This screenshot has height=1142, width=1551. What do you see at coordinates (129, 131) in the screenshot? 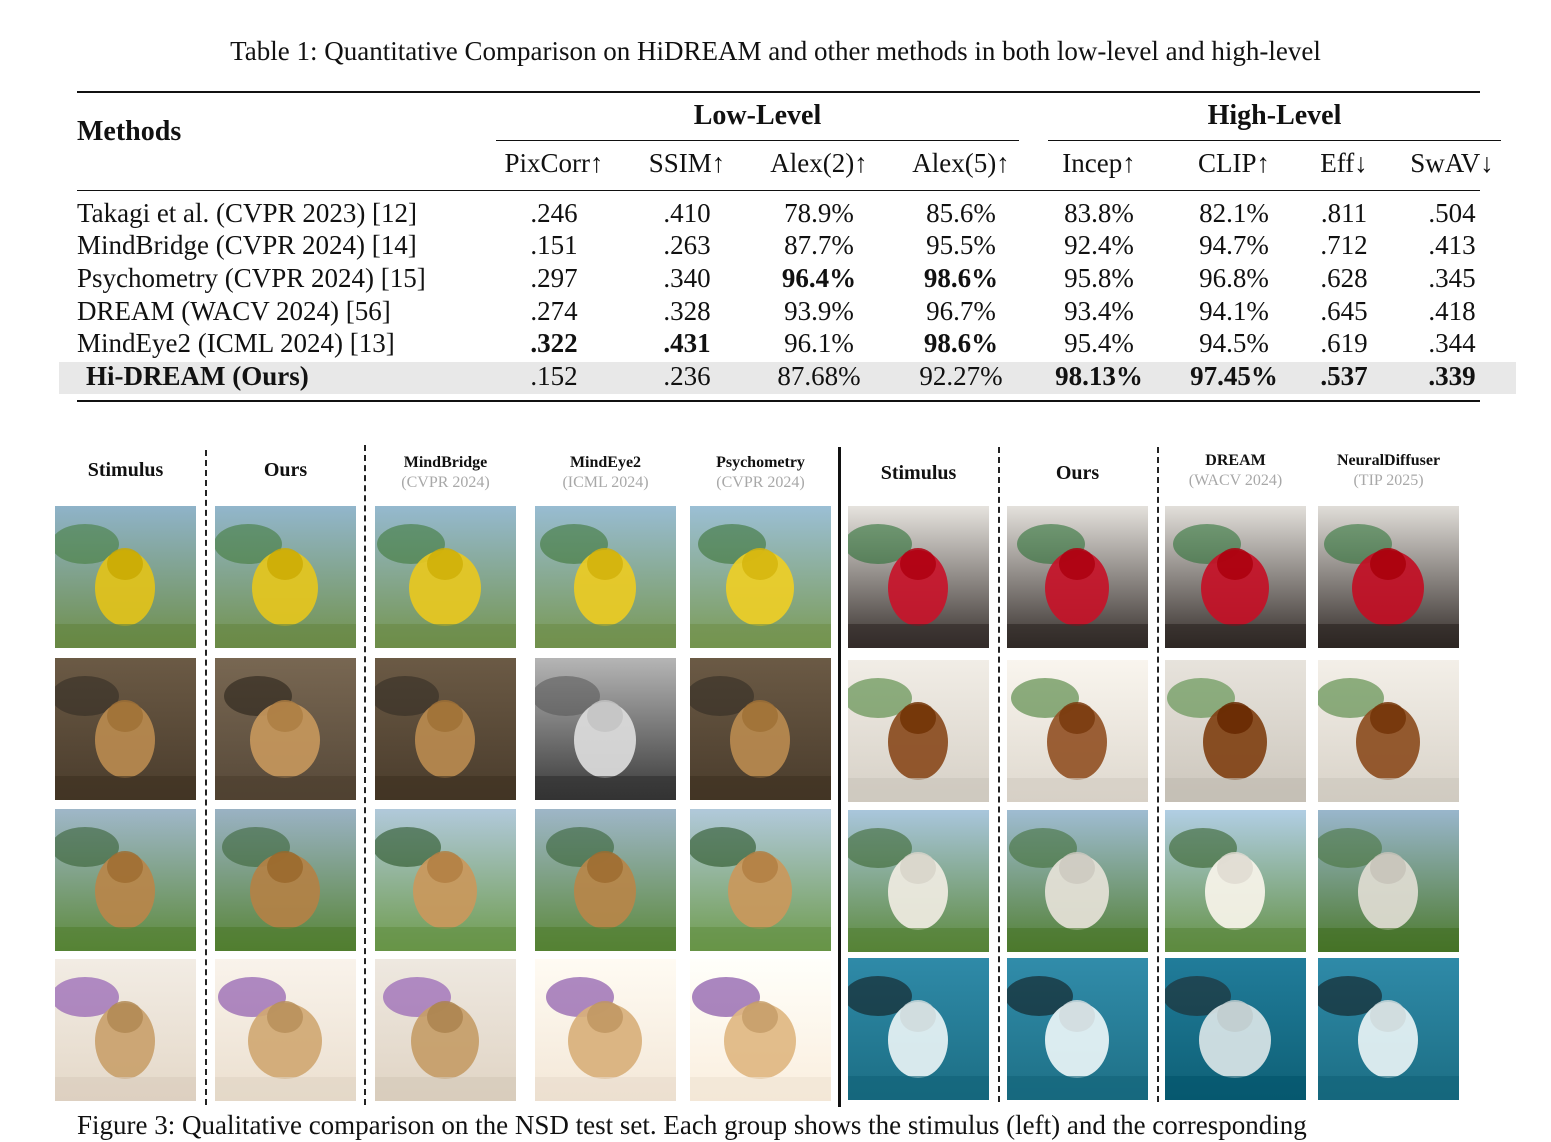
I see `methods-header: Methods` at bounding box center [129, 131].